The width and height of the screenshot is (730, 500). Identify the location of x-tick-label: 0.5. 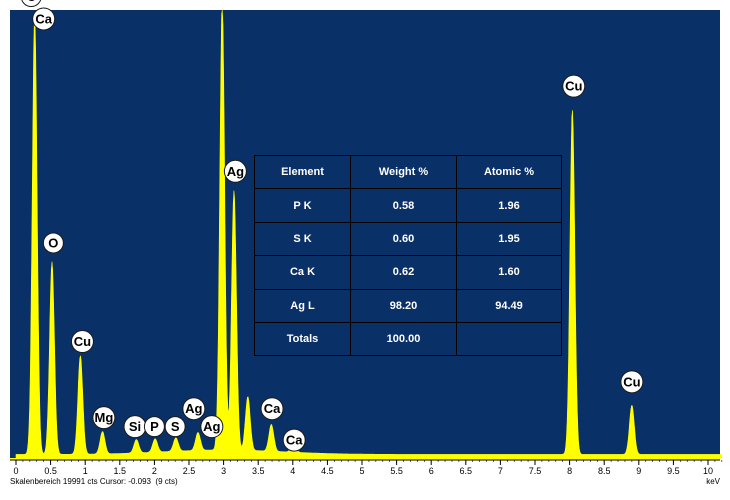
(50, 471).